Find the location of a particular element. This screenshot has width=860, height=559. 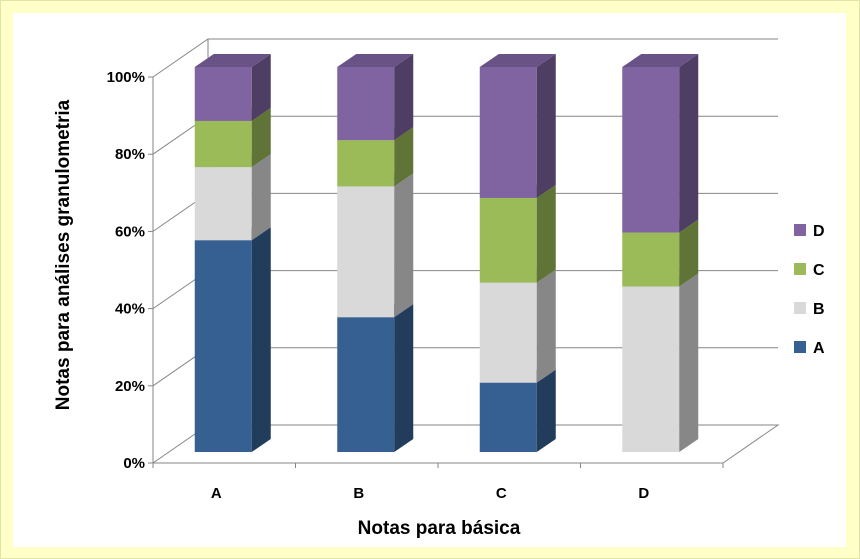

legend-item-a: A is located at coordinates (809, 348).